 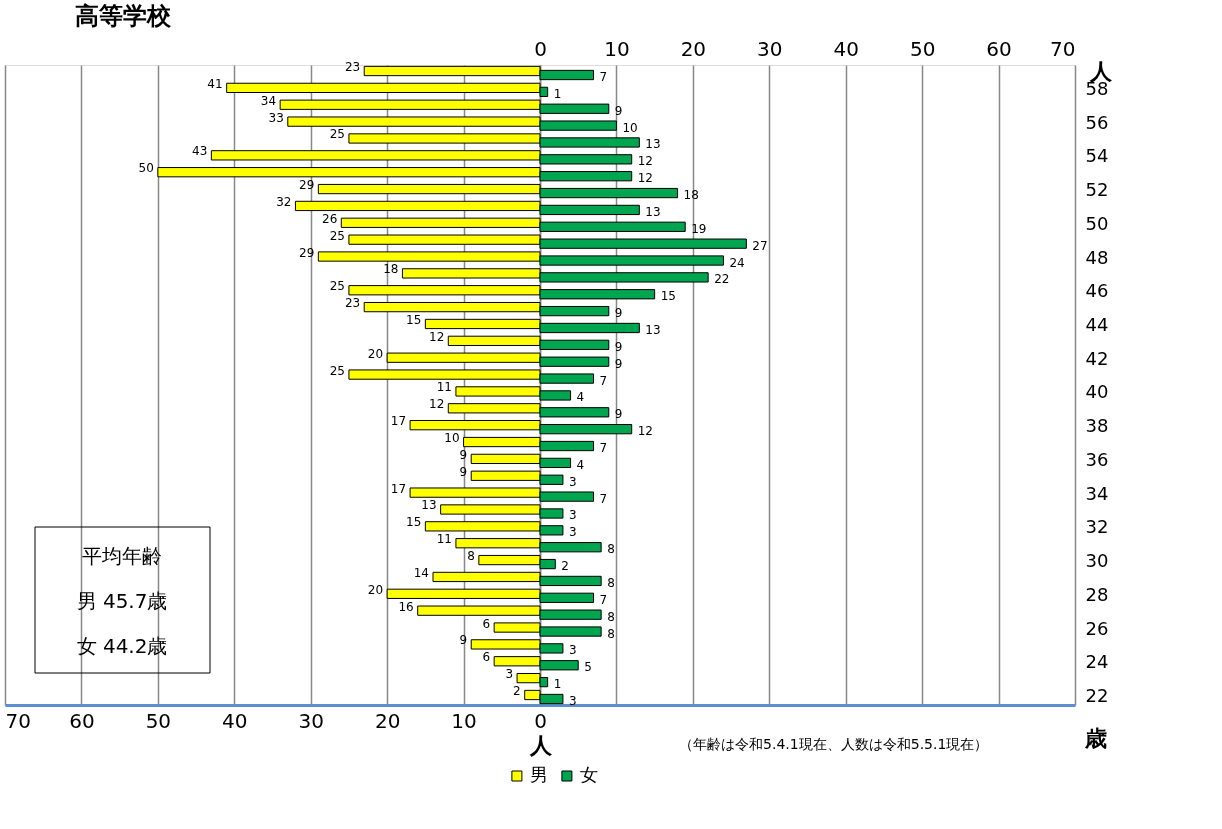 I want to click on x-tick-label: 20, so click(x=387, y=720).